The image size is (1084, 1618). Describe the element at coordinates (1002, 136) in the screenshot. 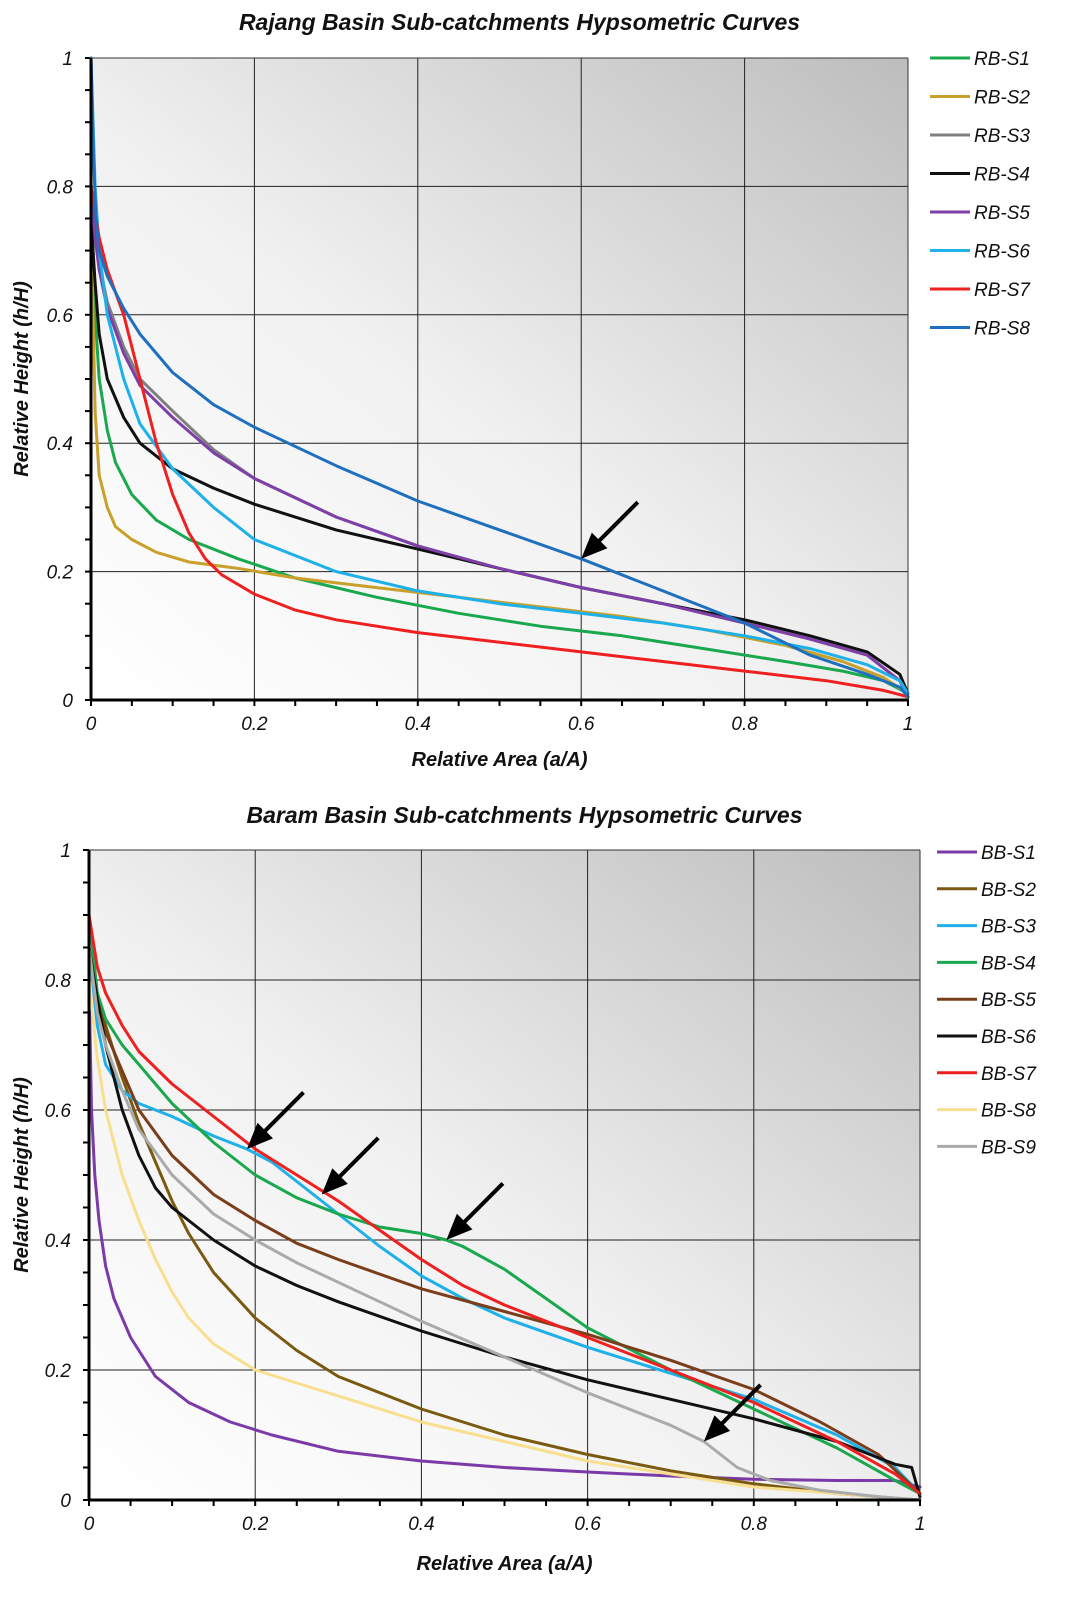

I see `legend-label-rb-s3: RB-S3` at that location.